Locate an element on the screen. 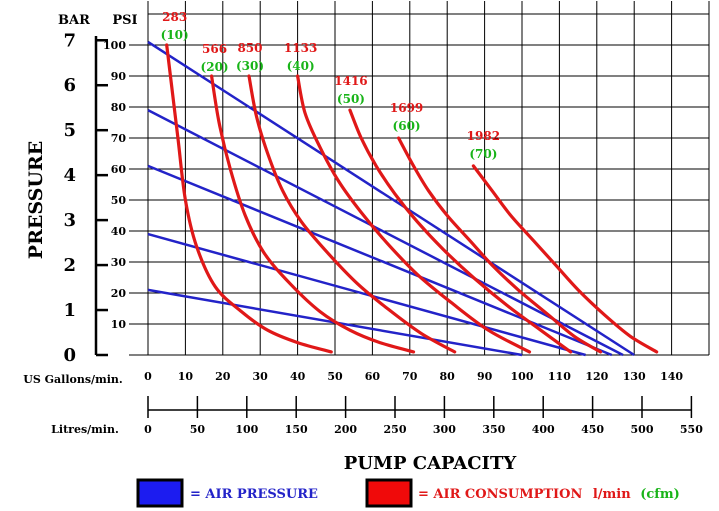 Image resolution: width=719 pixels, height=511 pixels. x-tick-label-litres: 100 is located at coordinates (246, 429).